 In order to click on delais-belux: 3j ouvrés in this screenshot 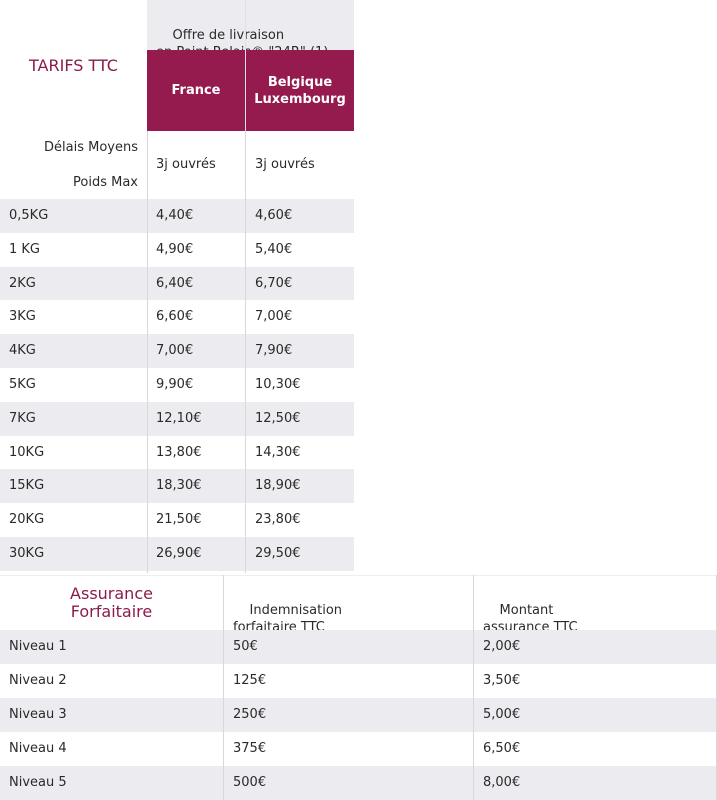, I will do `click(285, 164)`.